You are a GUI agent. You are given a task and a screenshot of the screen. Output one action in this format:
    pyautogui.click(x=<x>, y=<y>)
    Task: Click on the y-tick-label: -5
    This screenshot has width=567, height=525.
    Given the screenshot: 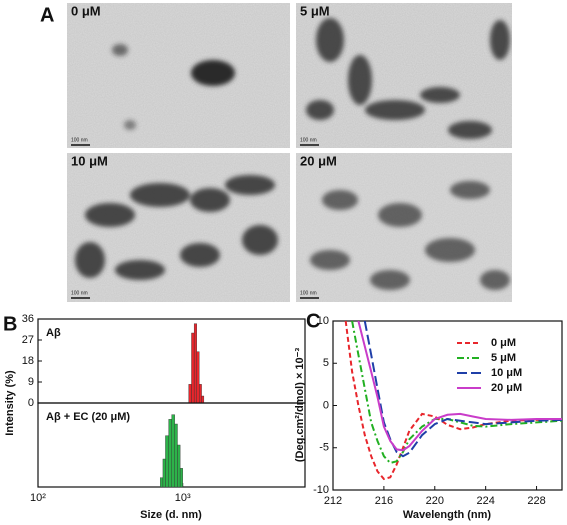 What is the action you would take?
    pyautogui.click(x=324, y=448)
    